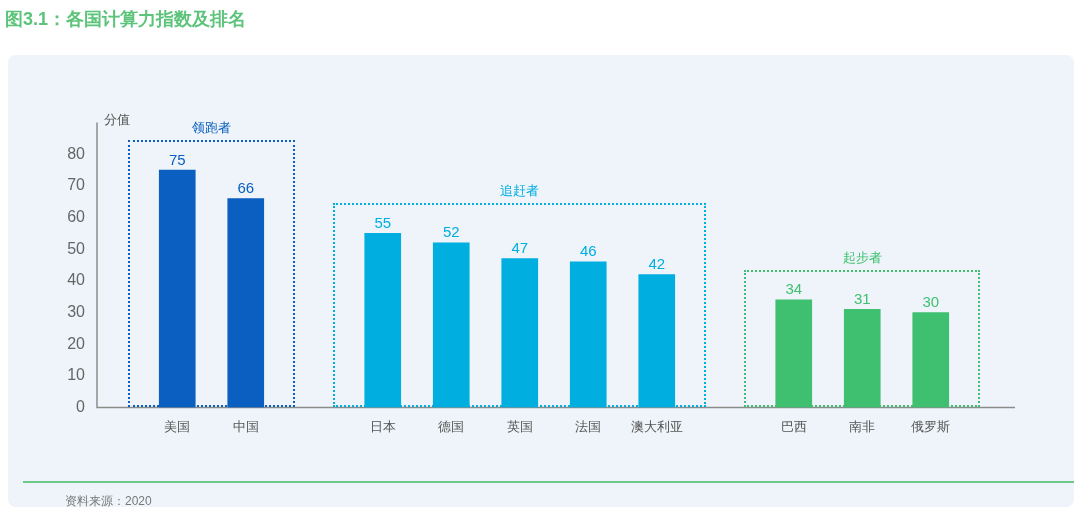  I want to click on x-tick-label: 澳大利亚, so click(656, 426).